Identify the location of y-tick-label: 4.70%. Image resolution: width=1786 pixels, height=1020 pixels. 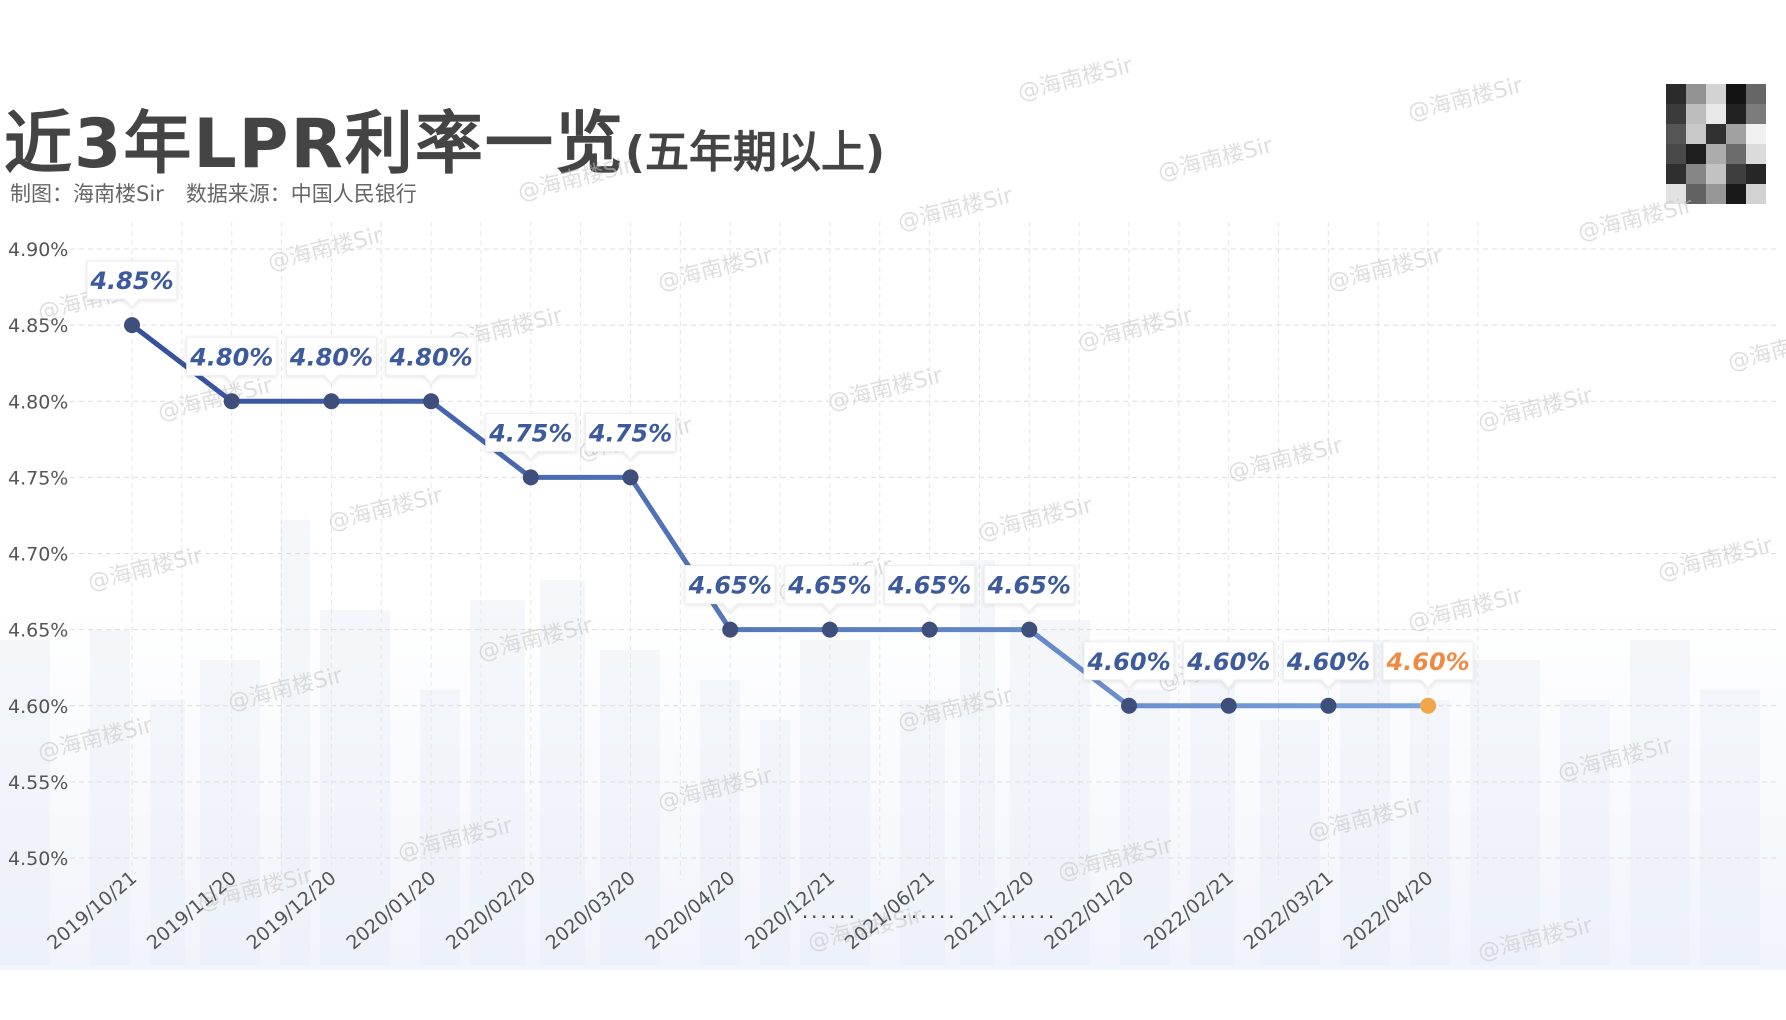
(38, 555).